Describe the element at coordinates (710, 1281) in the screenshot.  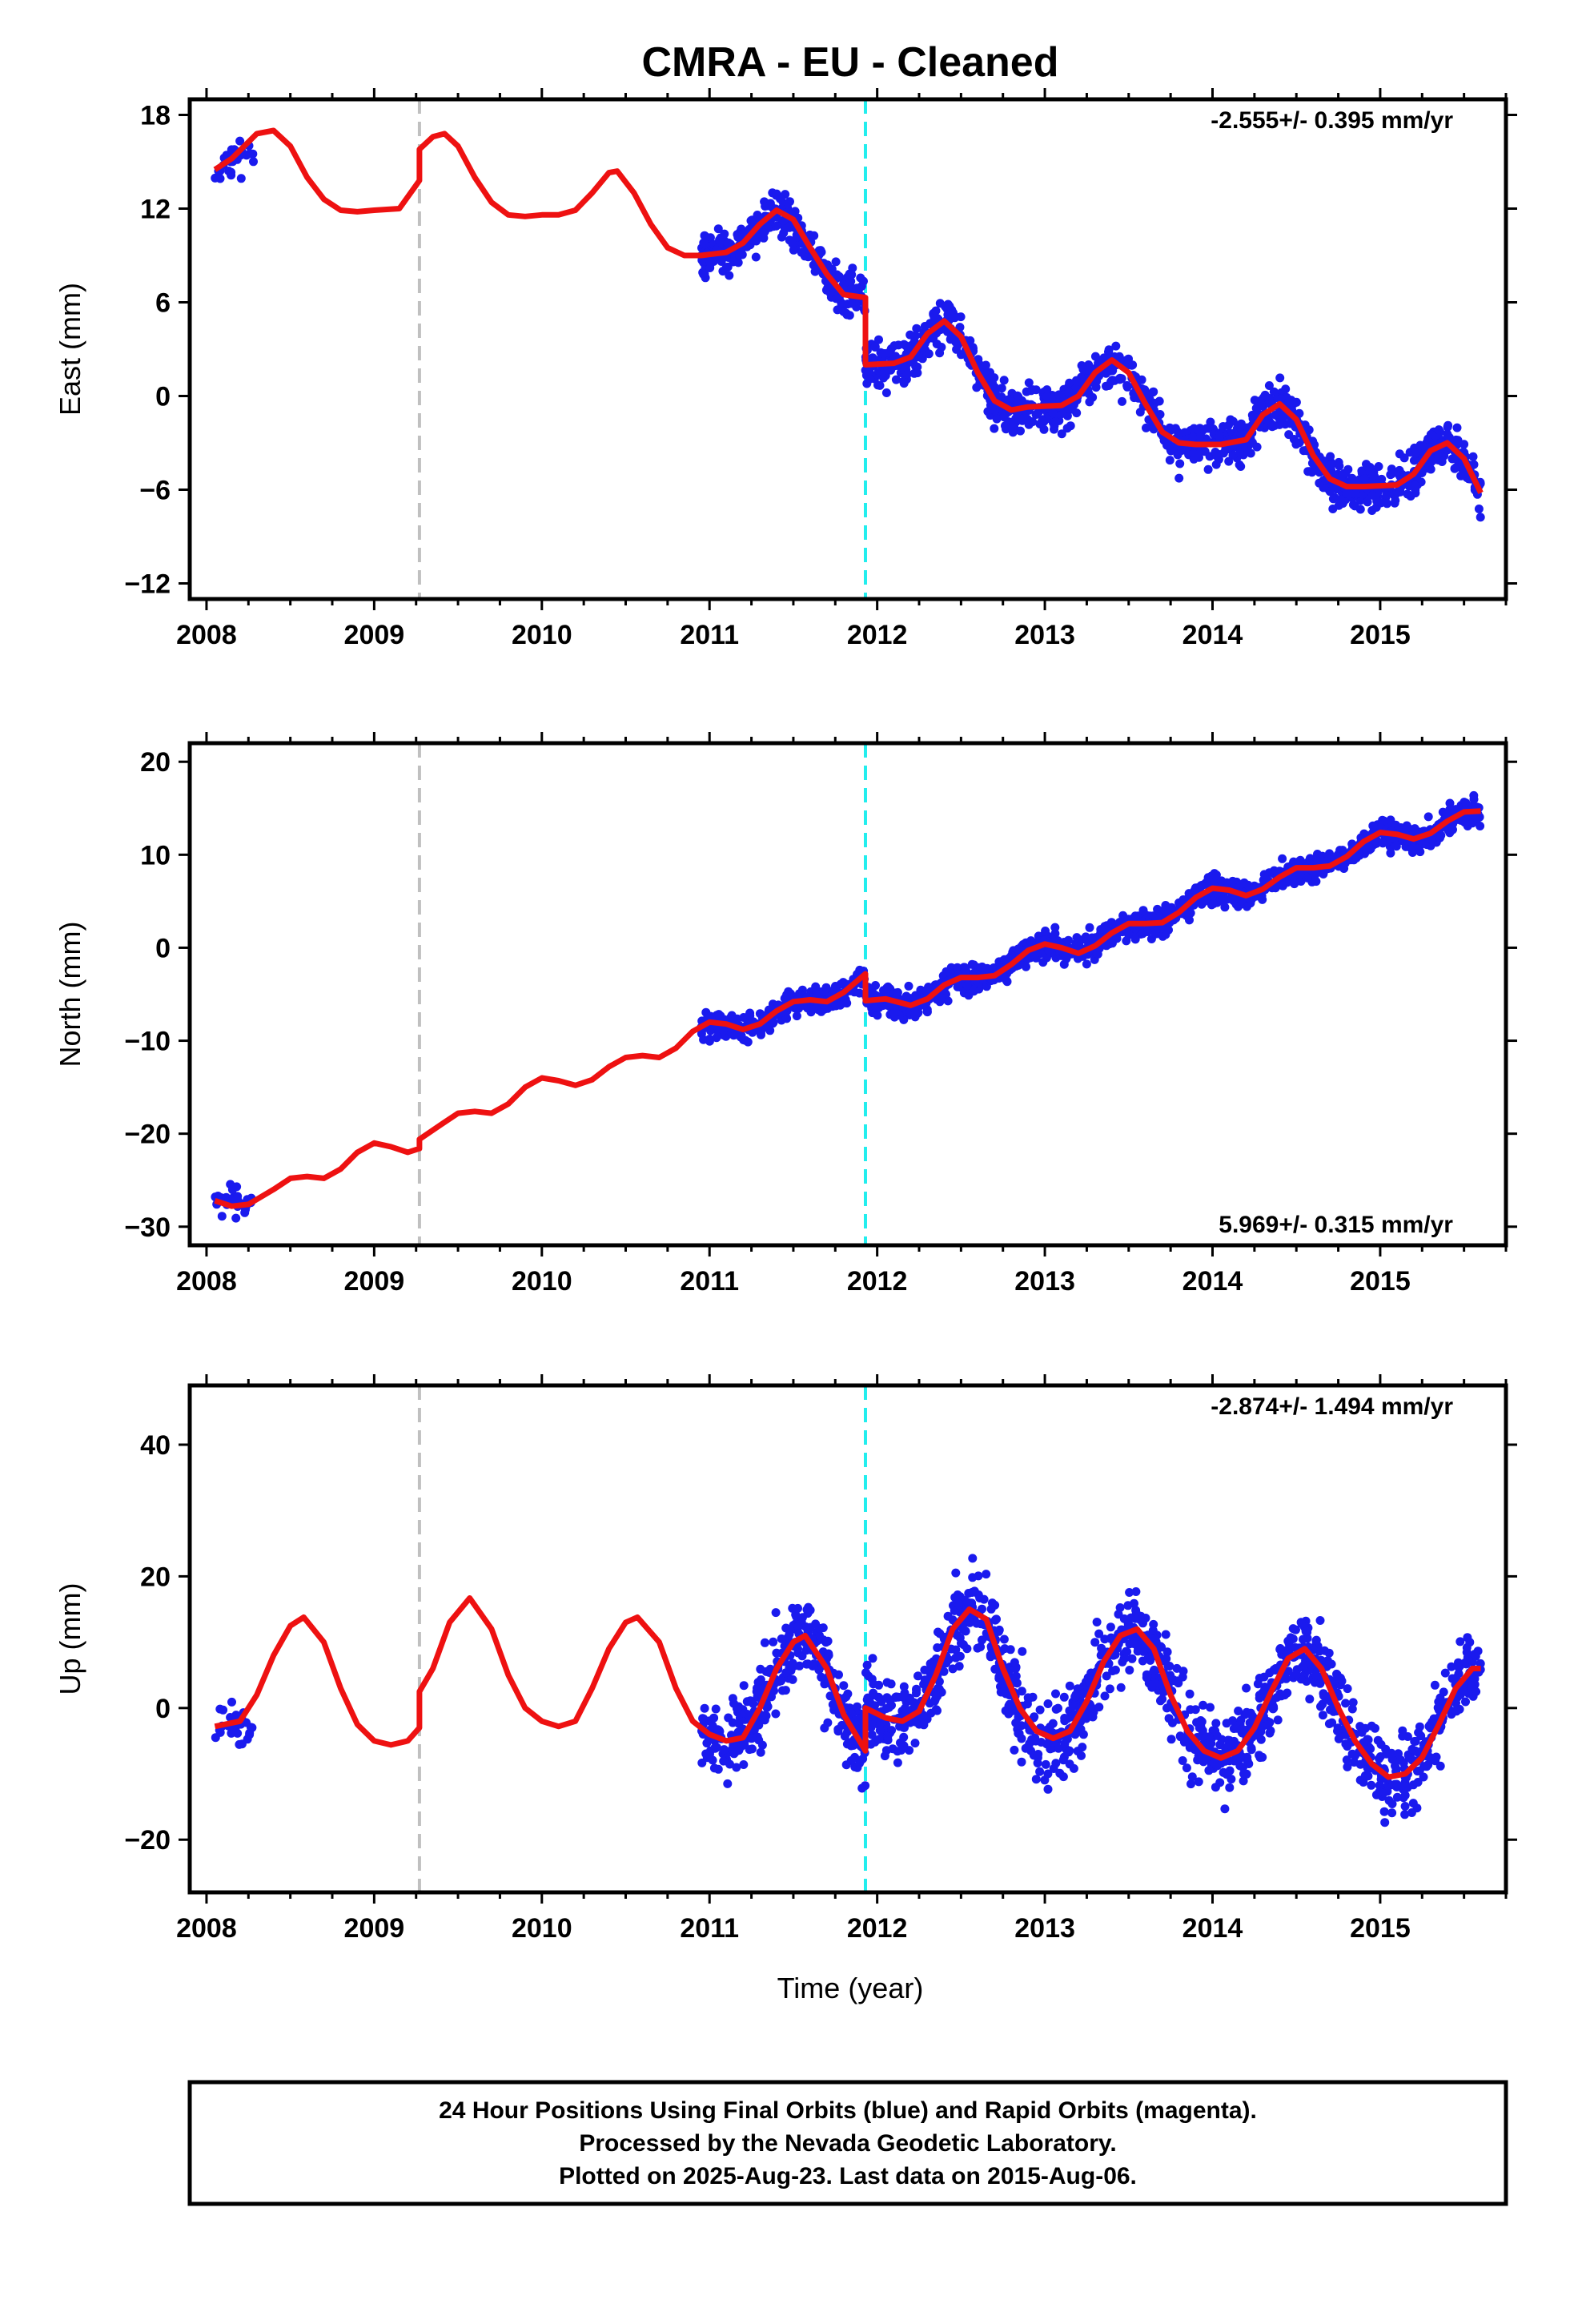
I see `north-x-tick-label: 2011` at that location.